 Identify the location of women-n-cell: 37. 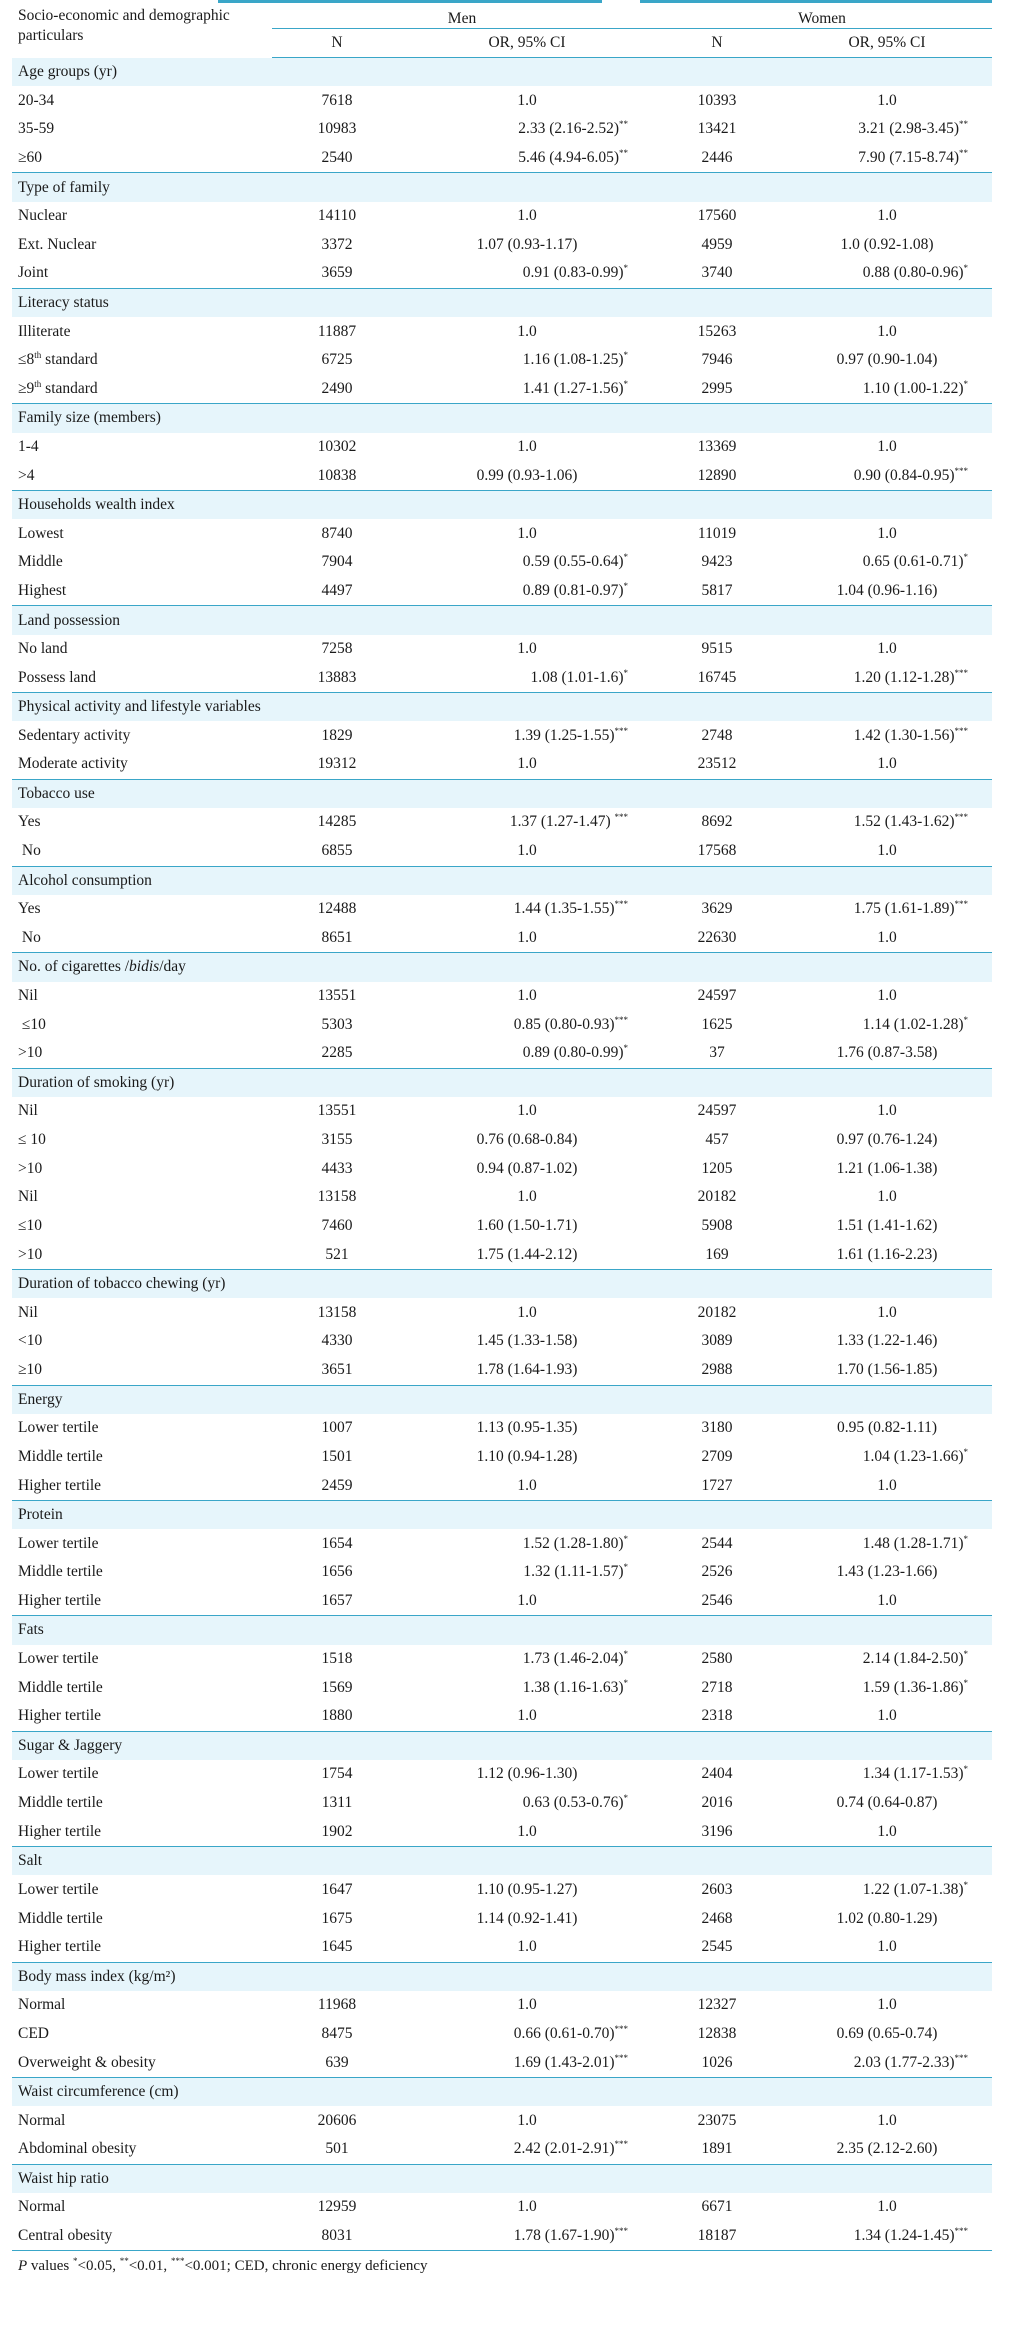
(717, 1053).